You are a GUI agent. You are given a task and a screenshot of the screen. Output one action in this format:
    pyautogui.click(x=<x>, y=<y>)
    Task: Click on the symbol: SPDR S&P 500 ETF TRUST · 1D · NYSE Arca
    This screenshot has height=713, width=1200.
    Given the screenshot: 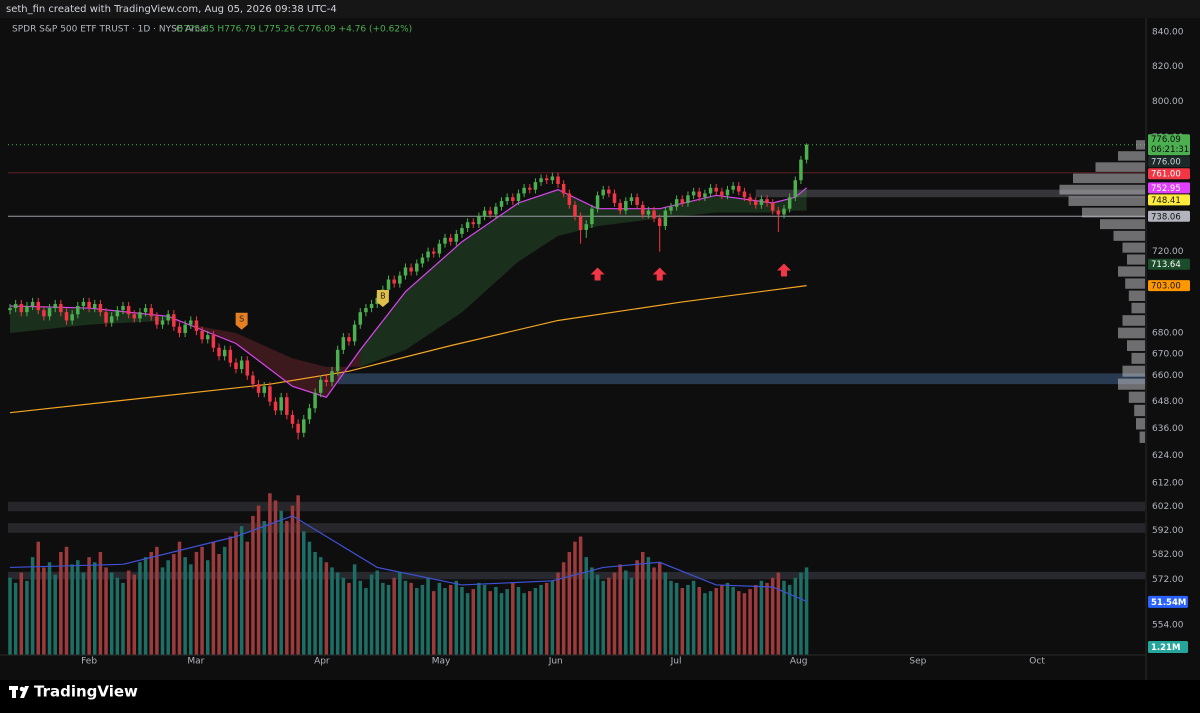 What is the action you would take?
    pyautogui.click(x=108, y=30)
    